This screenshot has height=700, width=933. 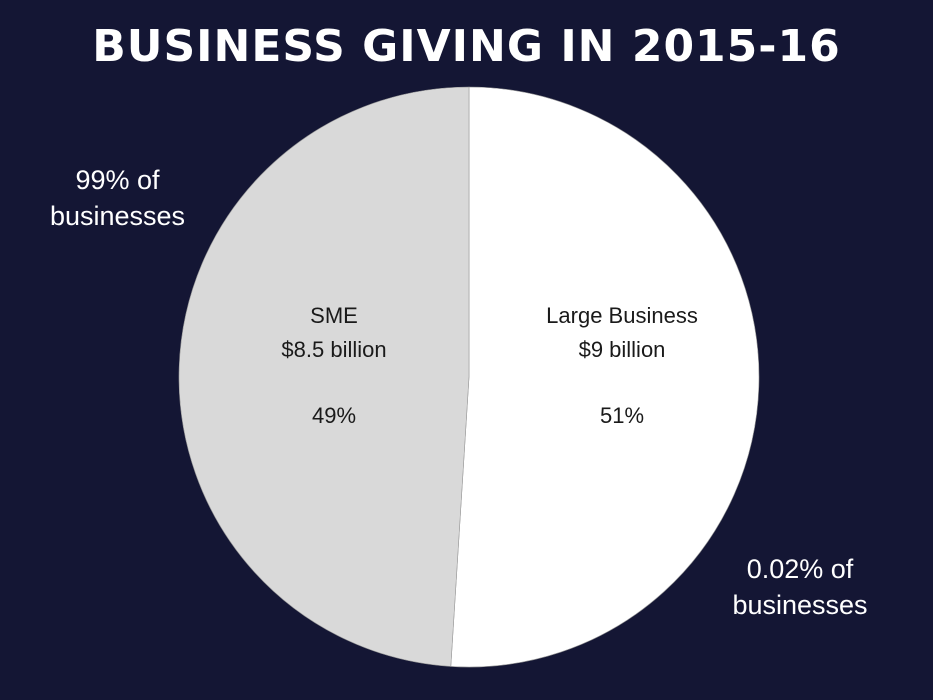 What do you see at coordinates (622, 349) in the screenshot?
I see `slice-value-label-large-business: $9 billion` at bounding box center [622, 349].